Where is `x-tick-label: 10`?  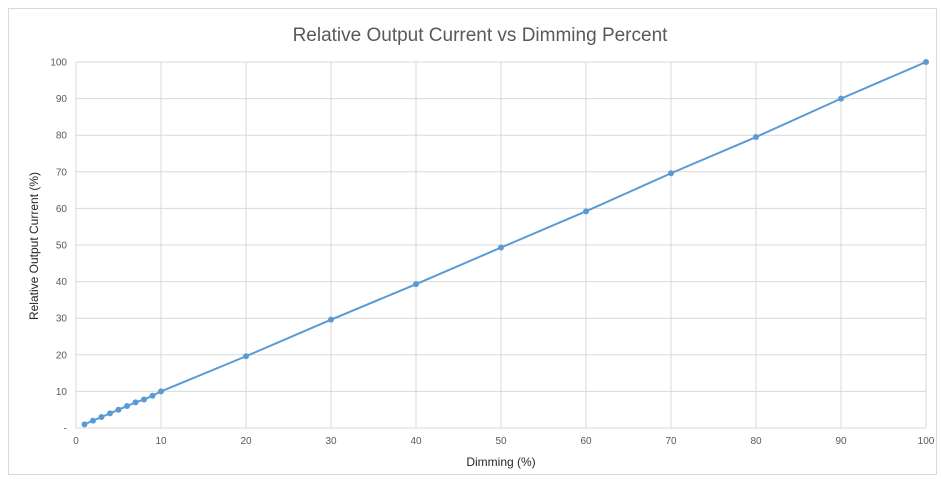 x-tick-label: 10 is located at coordinates (161, 441).